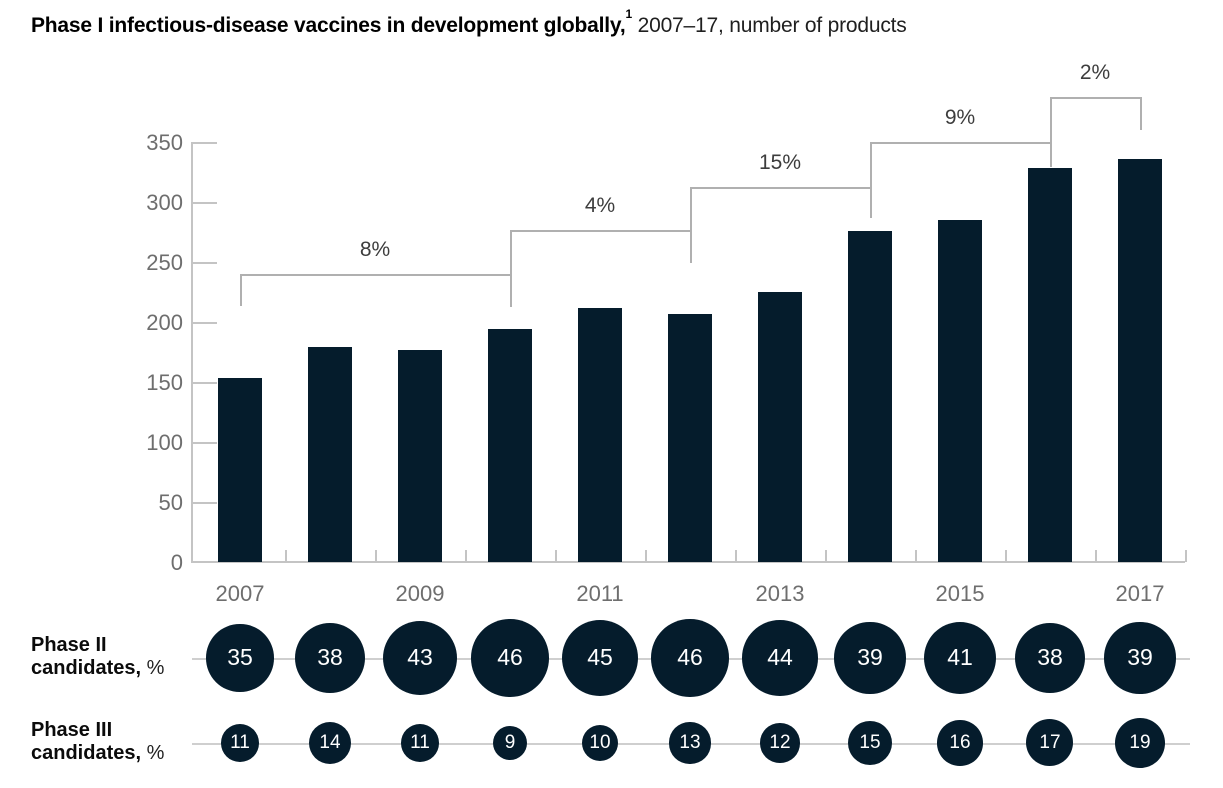 The width and height of the screenshot is (1223, 788). I want to click on bar-2014, so click(870, 396).